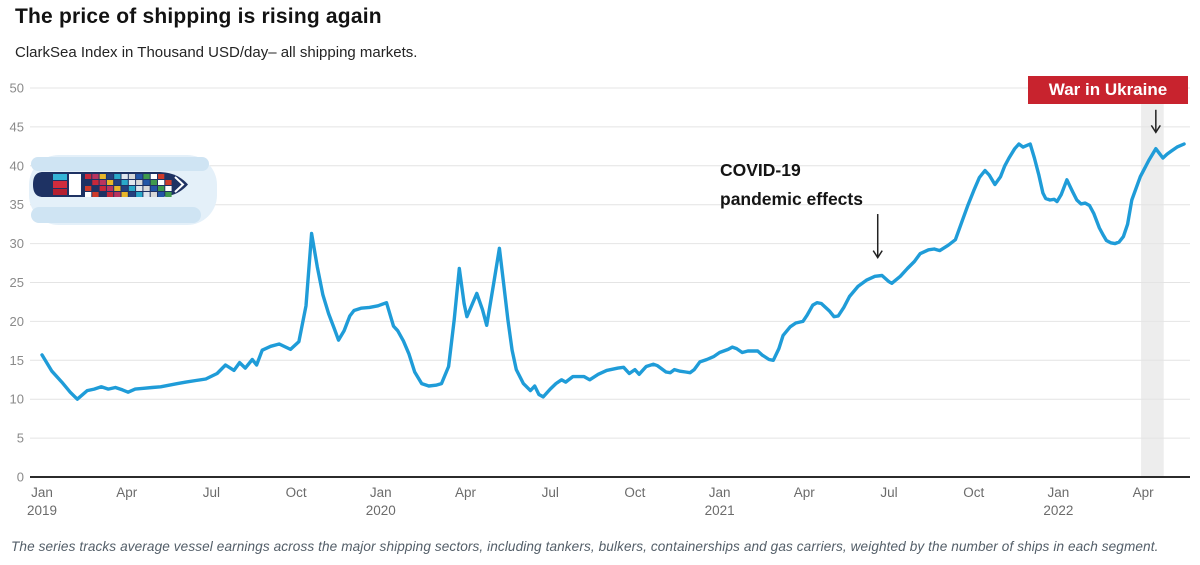 The height and width of the screenshot is (565, 1200). I want to click on annotation-covid-line1: COVID-19, so click(760, 170).